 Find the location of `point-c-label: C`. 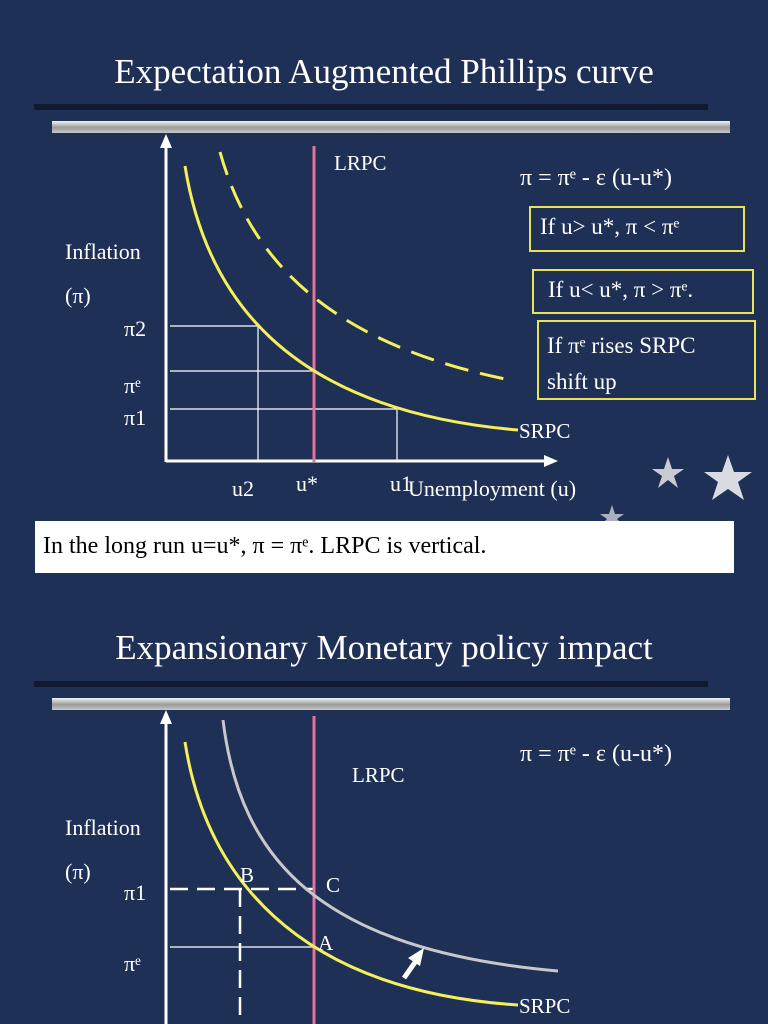

point-c-label: C is located at coordinates (333, 885).